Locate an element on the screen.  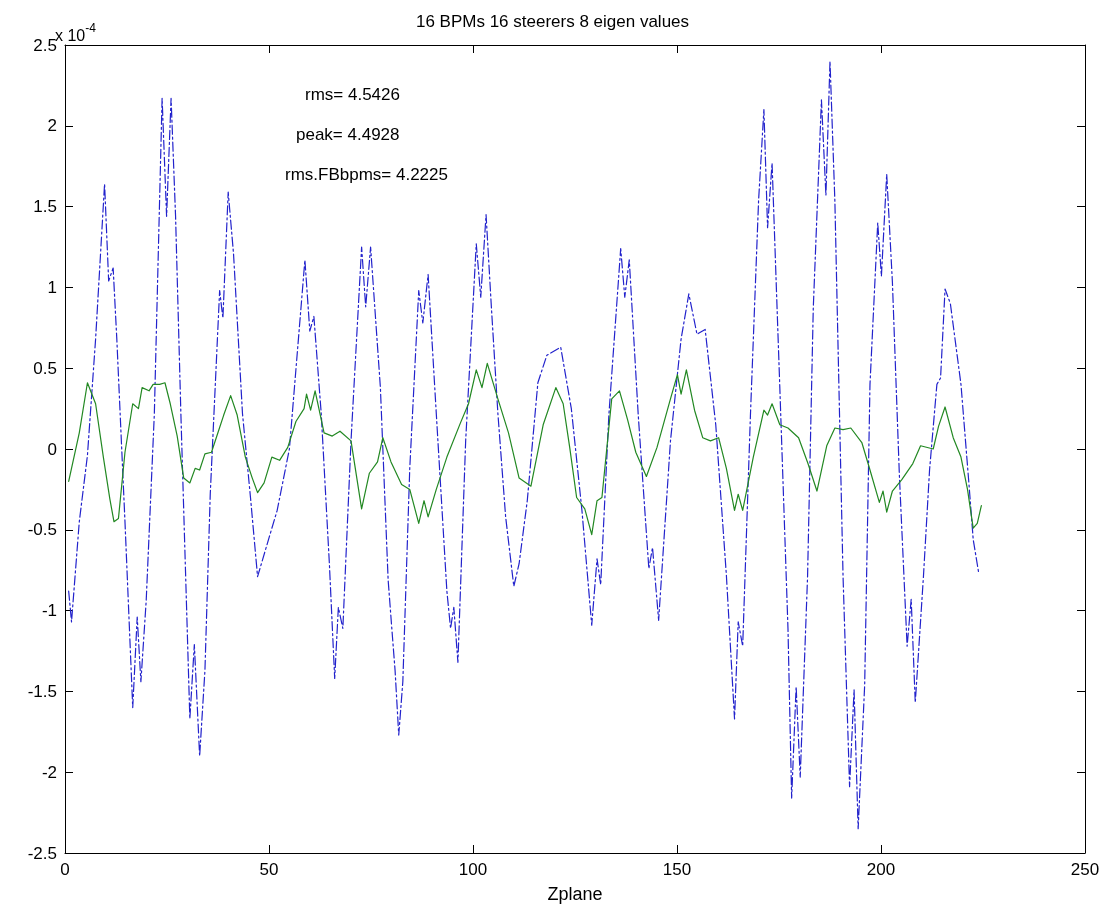
annotation: rms= 4.5426 is located at coordinates (352, 94).